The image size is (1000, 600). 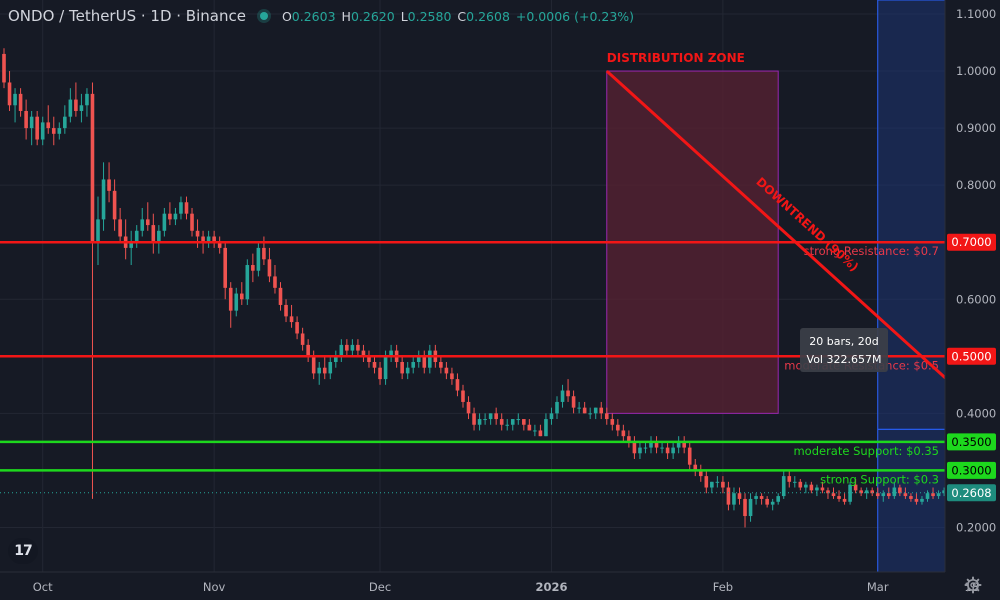 What do you see at coordinates (551, 587) in the screenshot?
I see `time-tick-label: 2026` at bounding box center [551, 587].